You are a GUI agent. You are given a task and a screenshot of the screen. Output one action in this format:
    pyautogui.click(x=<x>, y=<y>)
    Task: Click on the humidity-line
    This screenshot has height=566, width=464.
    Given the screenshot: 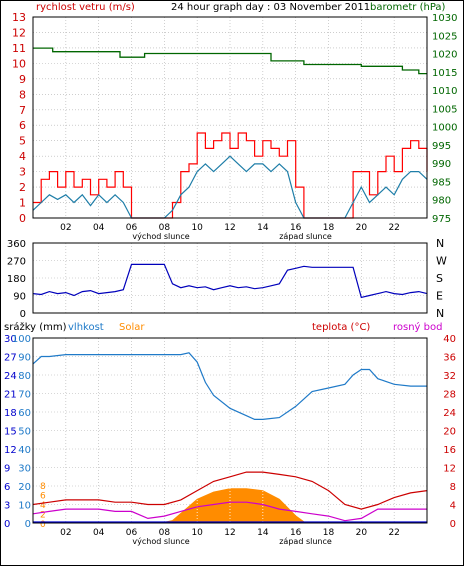 What is the action you would take?
    pyautogui.click(x=229, y=386)
    